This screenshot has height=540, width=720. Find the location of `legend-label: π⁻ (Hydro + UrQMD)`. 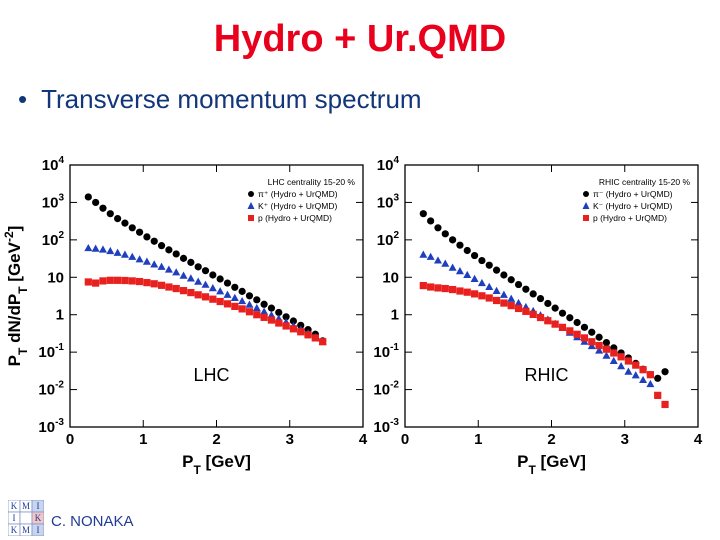

legend-label: π⁻ (Hydro + UrQMD) is located at coordinates (633, 194).